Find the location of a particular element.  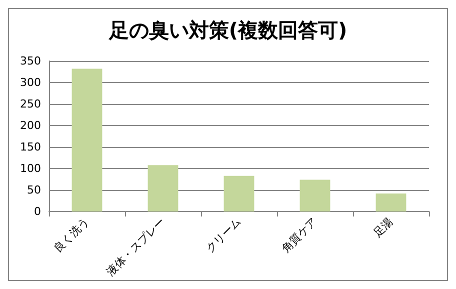

y-tick-label: 300 is located at coordinates (30, 83).